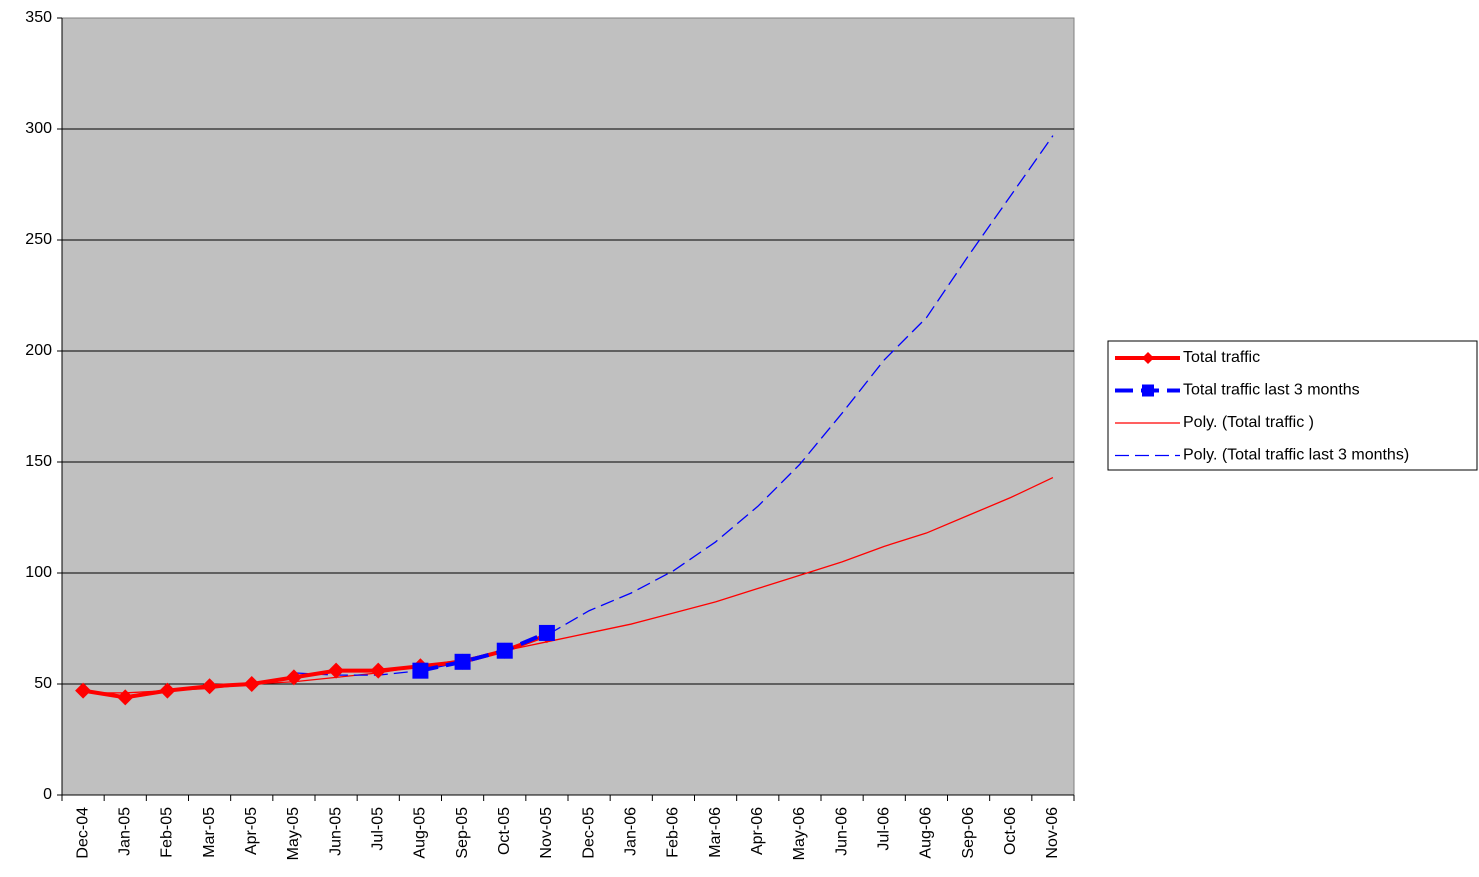 This screenshot has height=877, width=1479. Describe the element at coordinates (1292, 405) in the screenshot. I see `legend-box` at that location.